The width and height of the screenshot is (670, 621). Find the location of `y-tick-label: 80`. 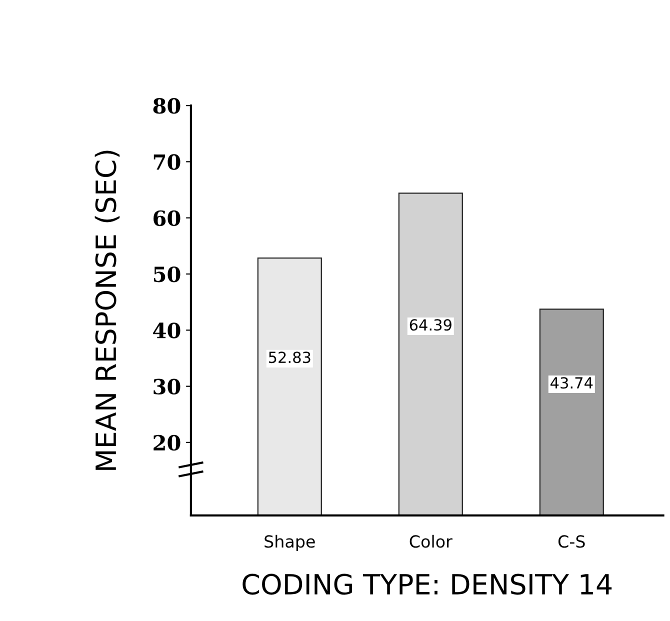

y-tick-label: 80 is located at coordinates (166, 106).